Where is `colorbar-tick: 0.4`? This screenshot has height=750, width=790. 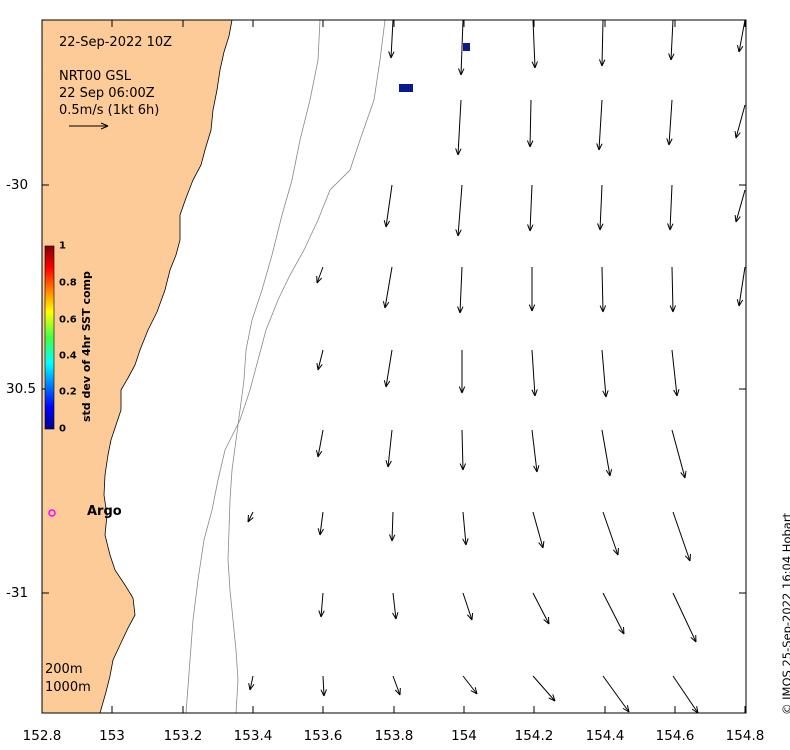
colorbar-tick: 0.4 is located at coordinates (68, 356).